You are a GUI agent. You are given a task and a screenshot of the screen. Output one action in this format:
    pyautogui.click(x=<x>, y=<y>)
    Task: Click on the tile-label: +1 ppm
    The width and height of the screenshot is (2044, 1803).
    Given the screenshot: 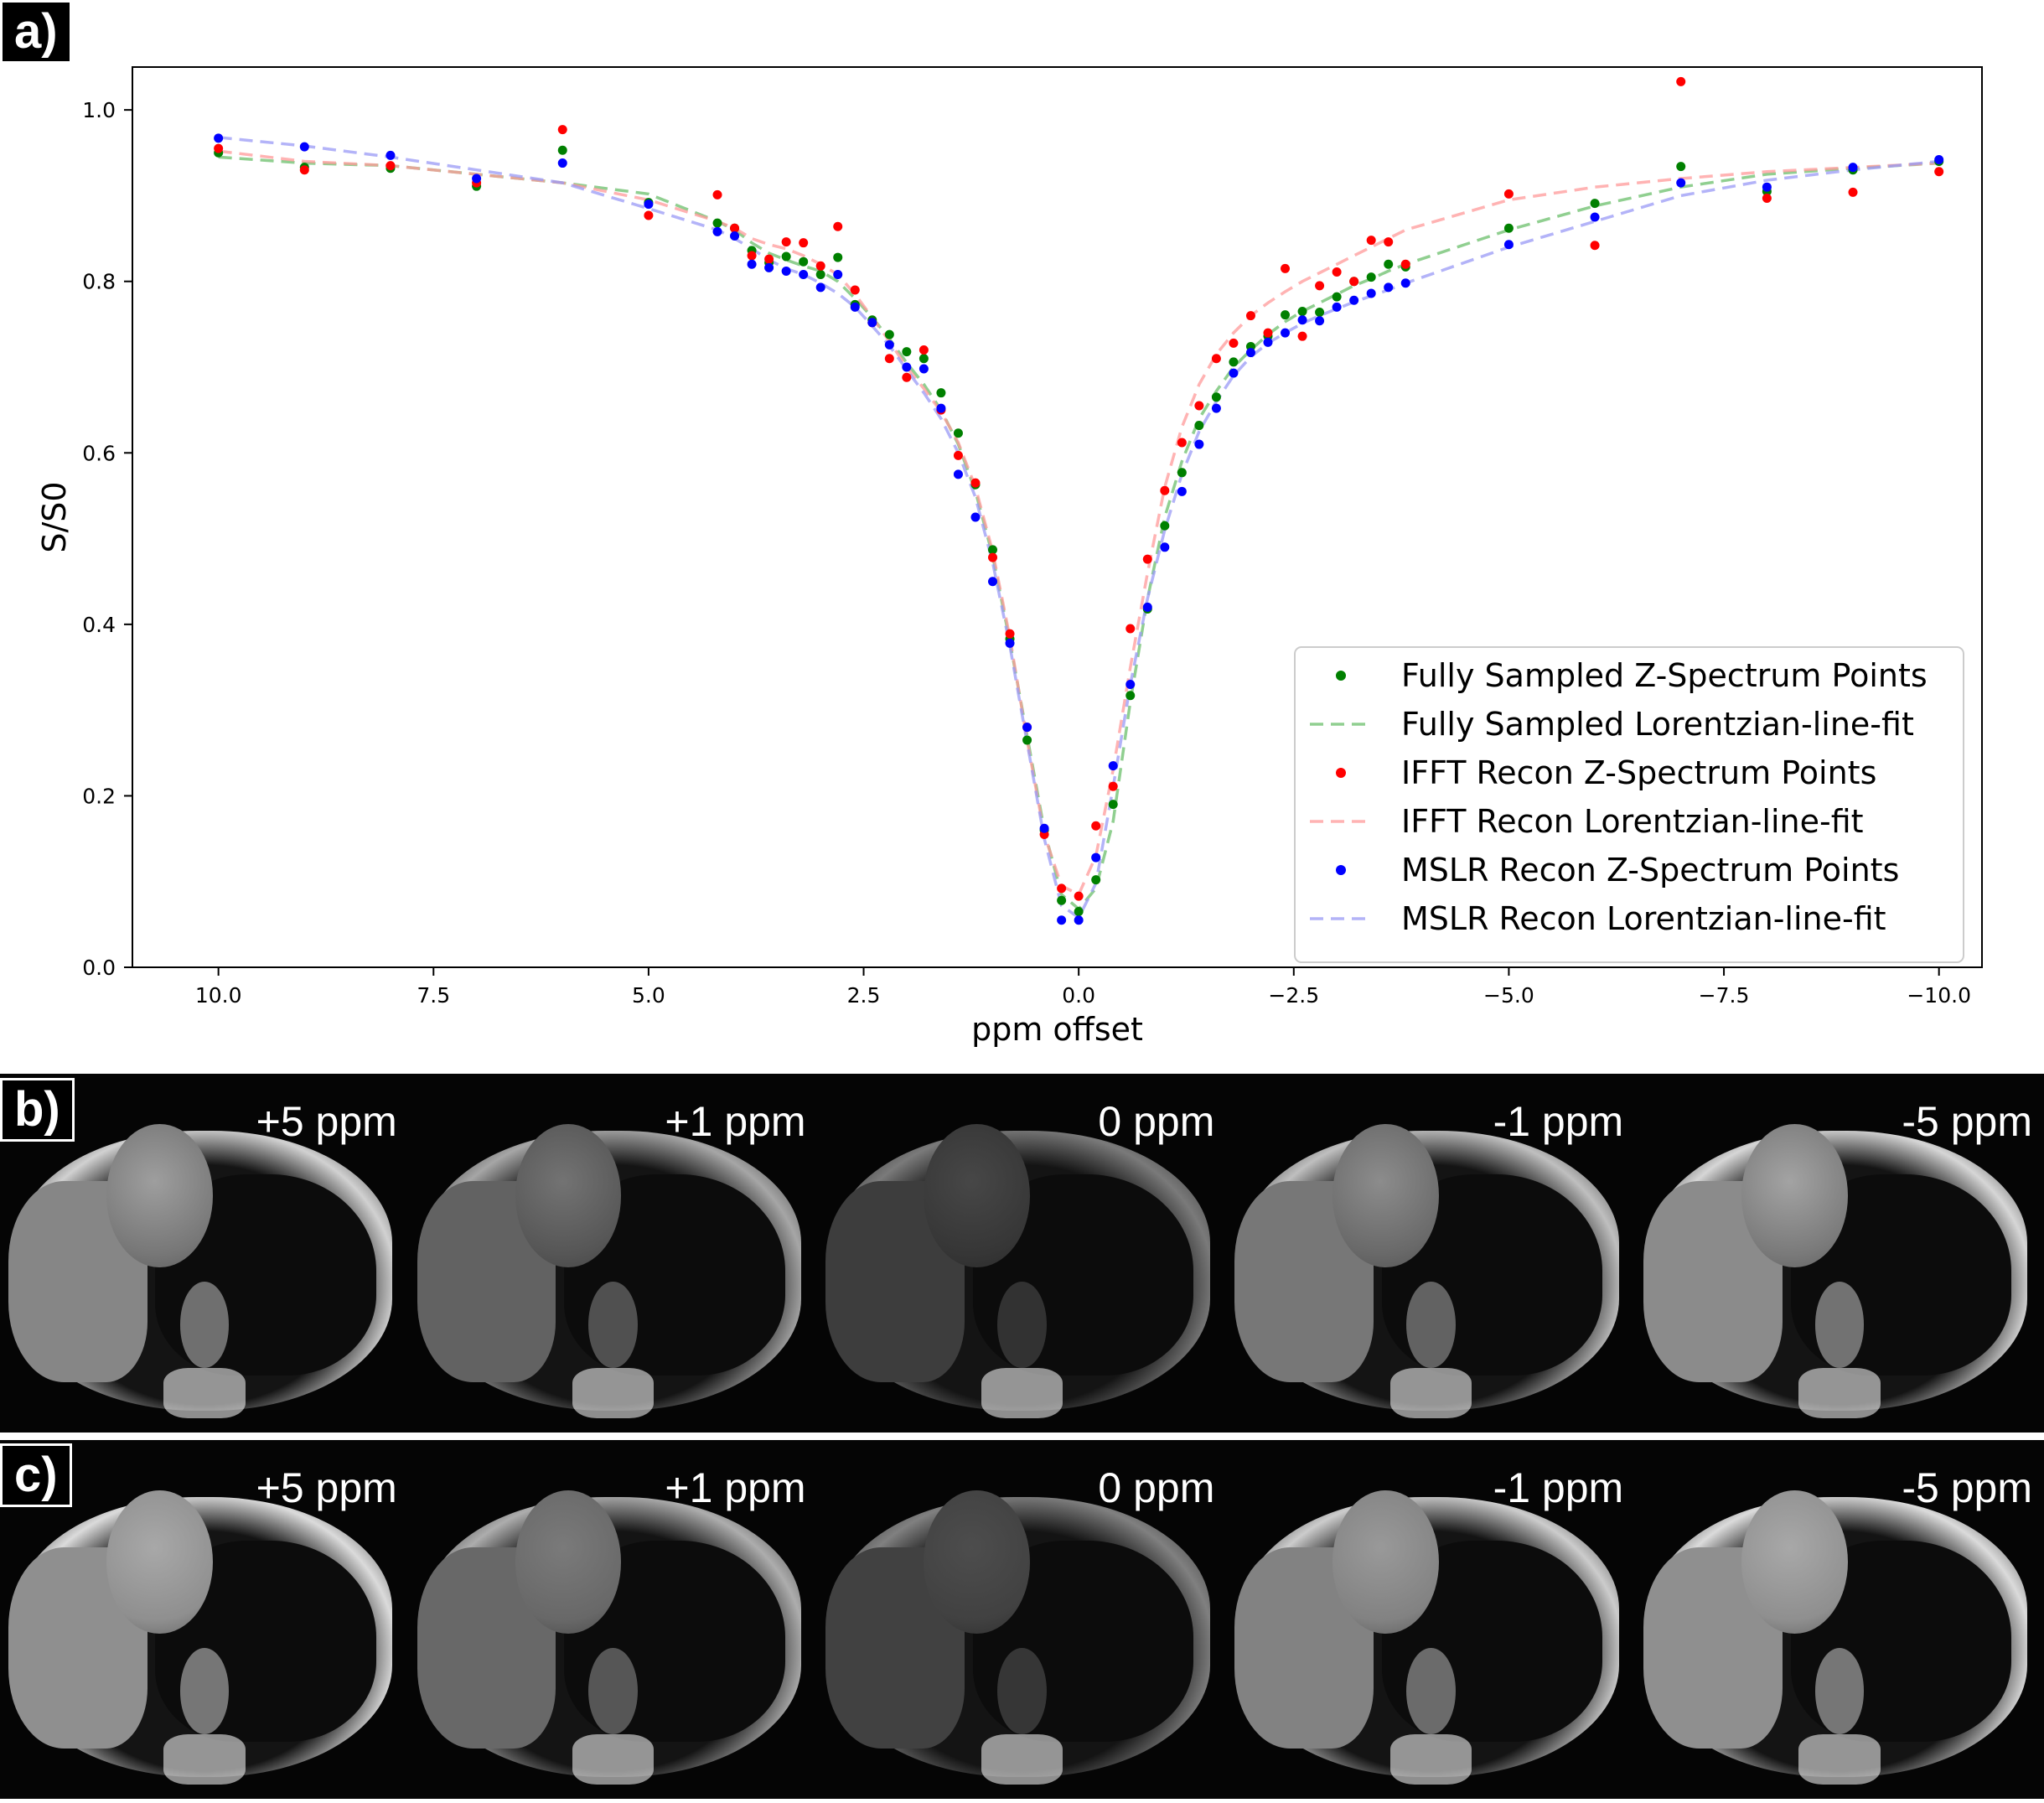 What is the action you would take?
    pyautogui.click(x=735, y=1487)
    